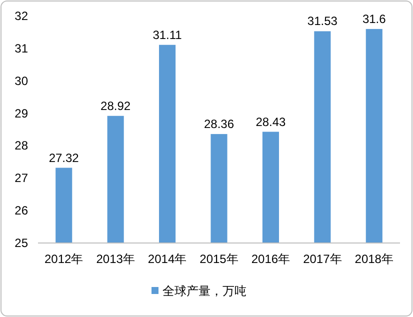 Image resolution: width=413 pixels, height=317 pixels. Describe the element at coordinates (167, 35) in the screenshot. I see `data-label: 31.11` at that location.